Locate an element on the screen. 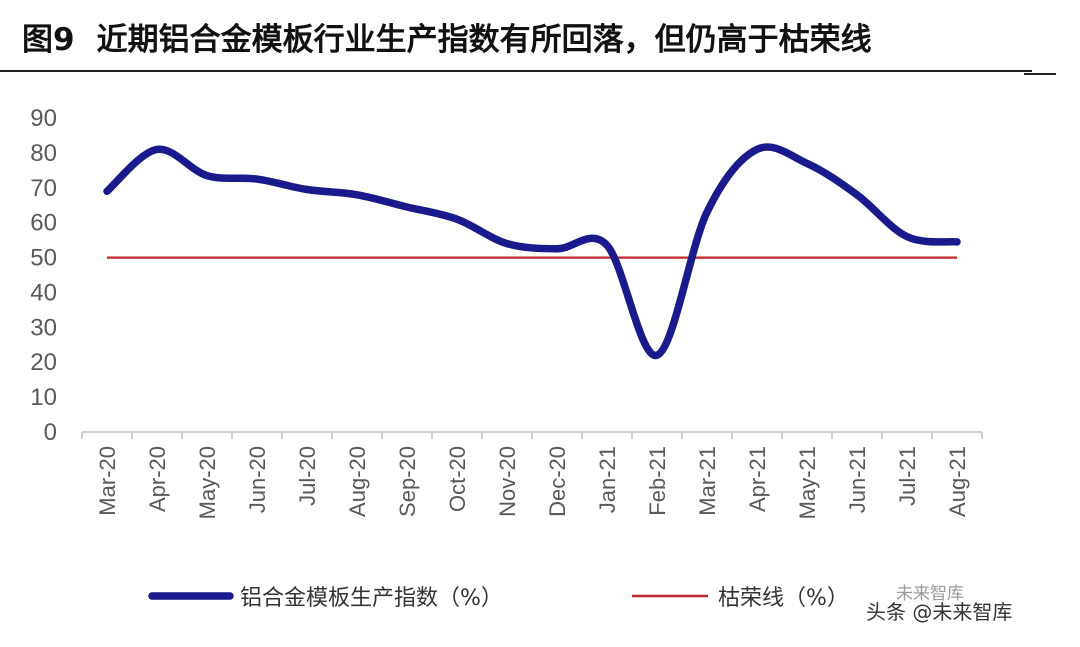 The image size is (1080, 647). y-tick-label: 50 is located at coordinates (43, 258).